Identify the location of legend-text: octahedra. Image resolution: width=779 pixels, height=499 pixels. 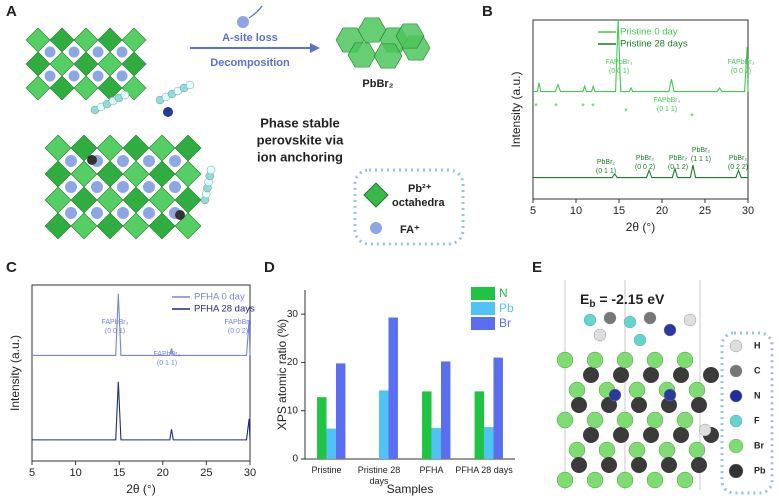
(418, 203).